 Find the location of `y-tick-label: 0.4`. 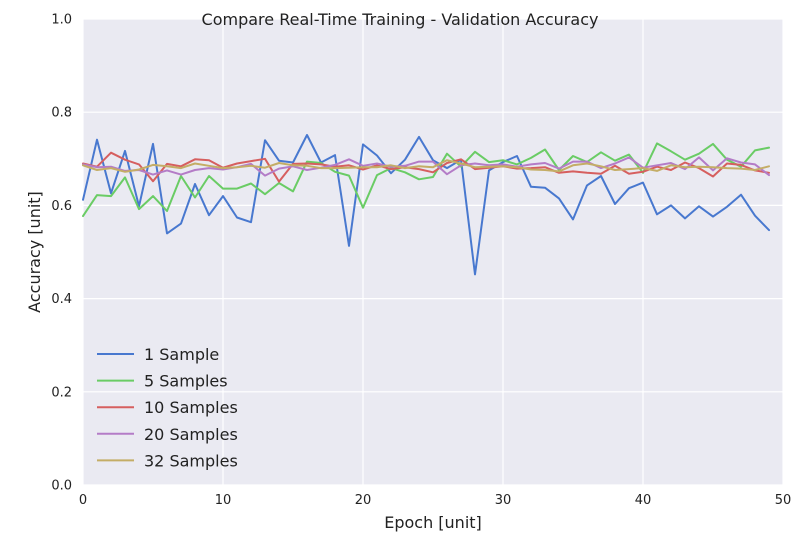

y-tick-label: 0.4 is located at coordinates (61, 299).